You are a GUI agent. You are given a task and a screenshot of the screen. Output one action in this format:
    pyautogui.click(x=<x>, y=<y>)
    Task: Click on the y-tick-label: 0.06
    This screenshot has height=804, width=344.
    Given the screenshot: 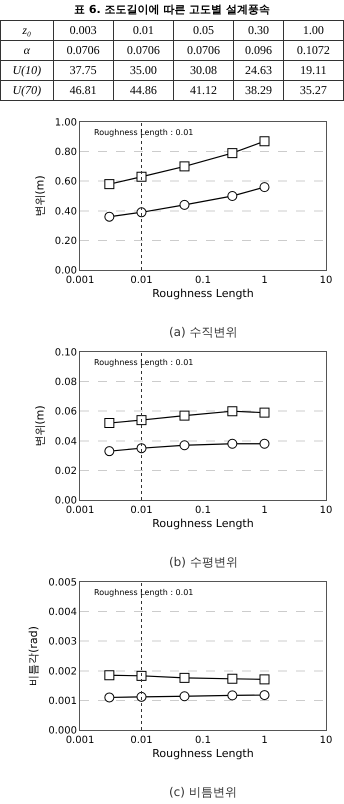 What is the action you would take?
    pyautogui.click(x=65, y=412)
    